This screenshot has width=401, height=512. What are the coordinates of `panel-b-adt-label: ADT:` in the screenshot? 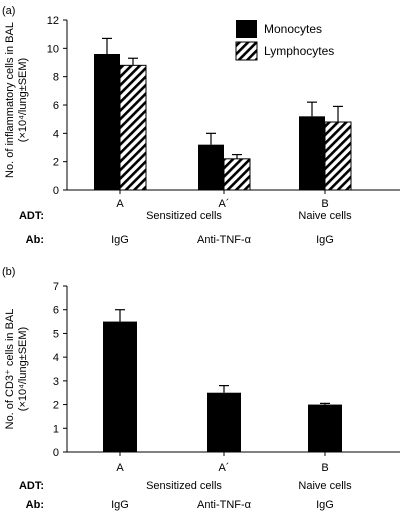 It's located at (31, 486).